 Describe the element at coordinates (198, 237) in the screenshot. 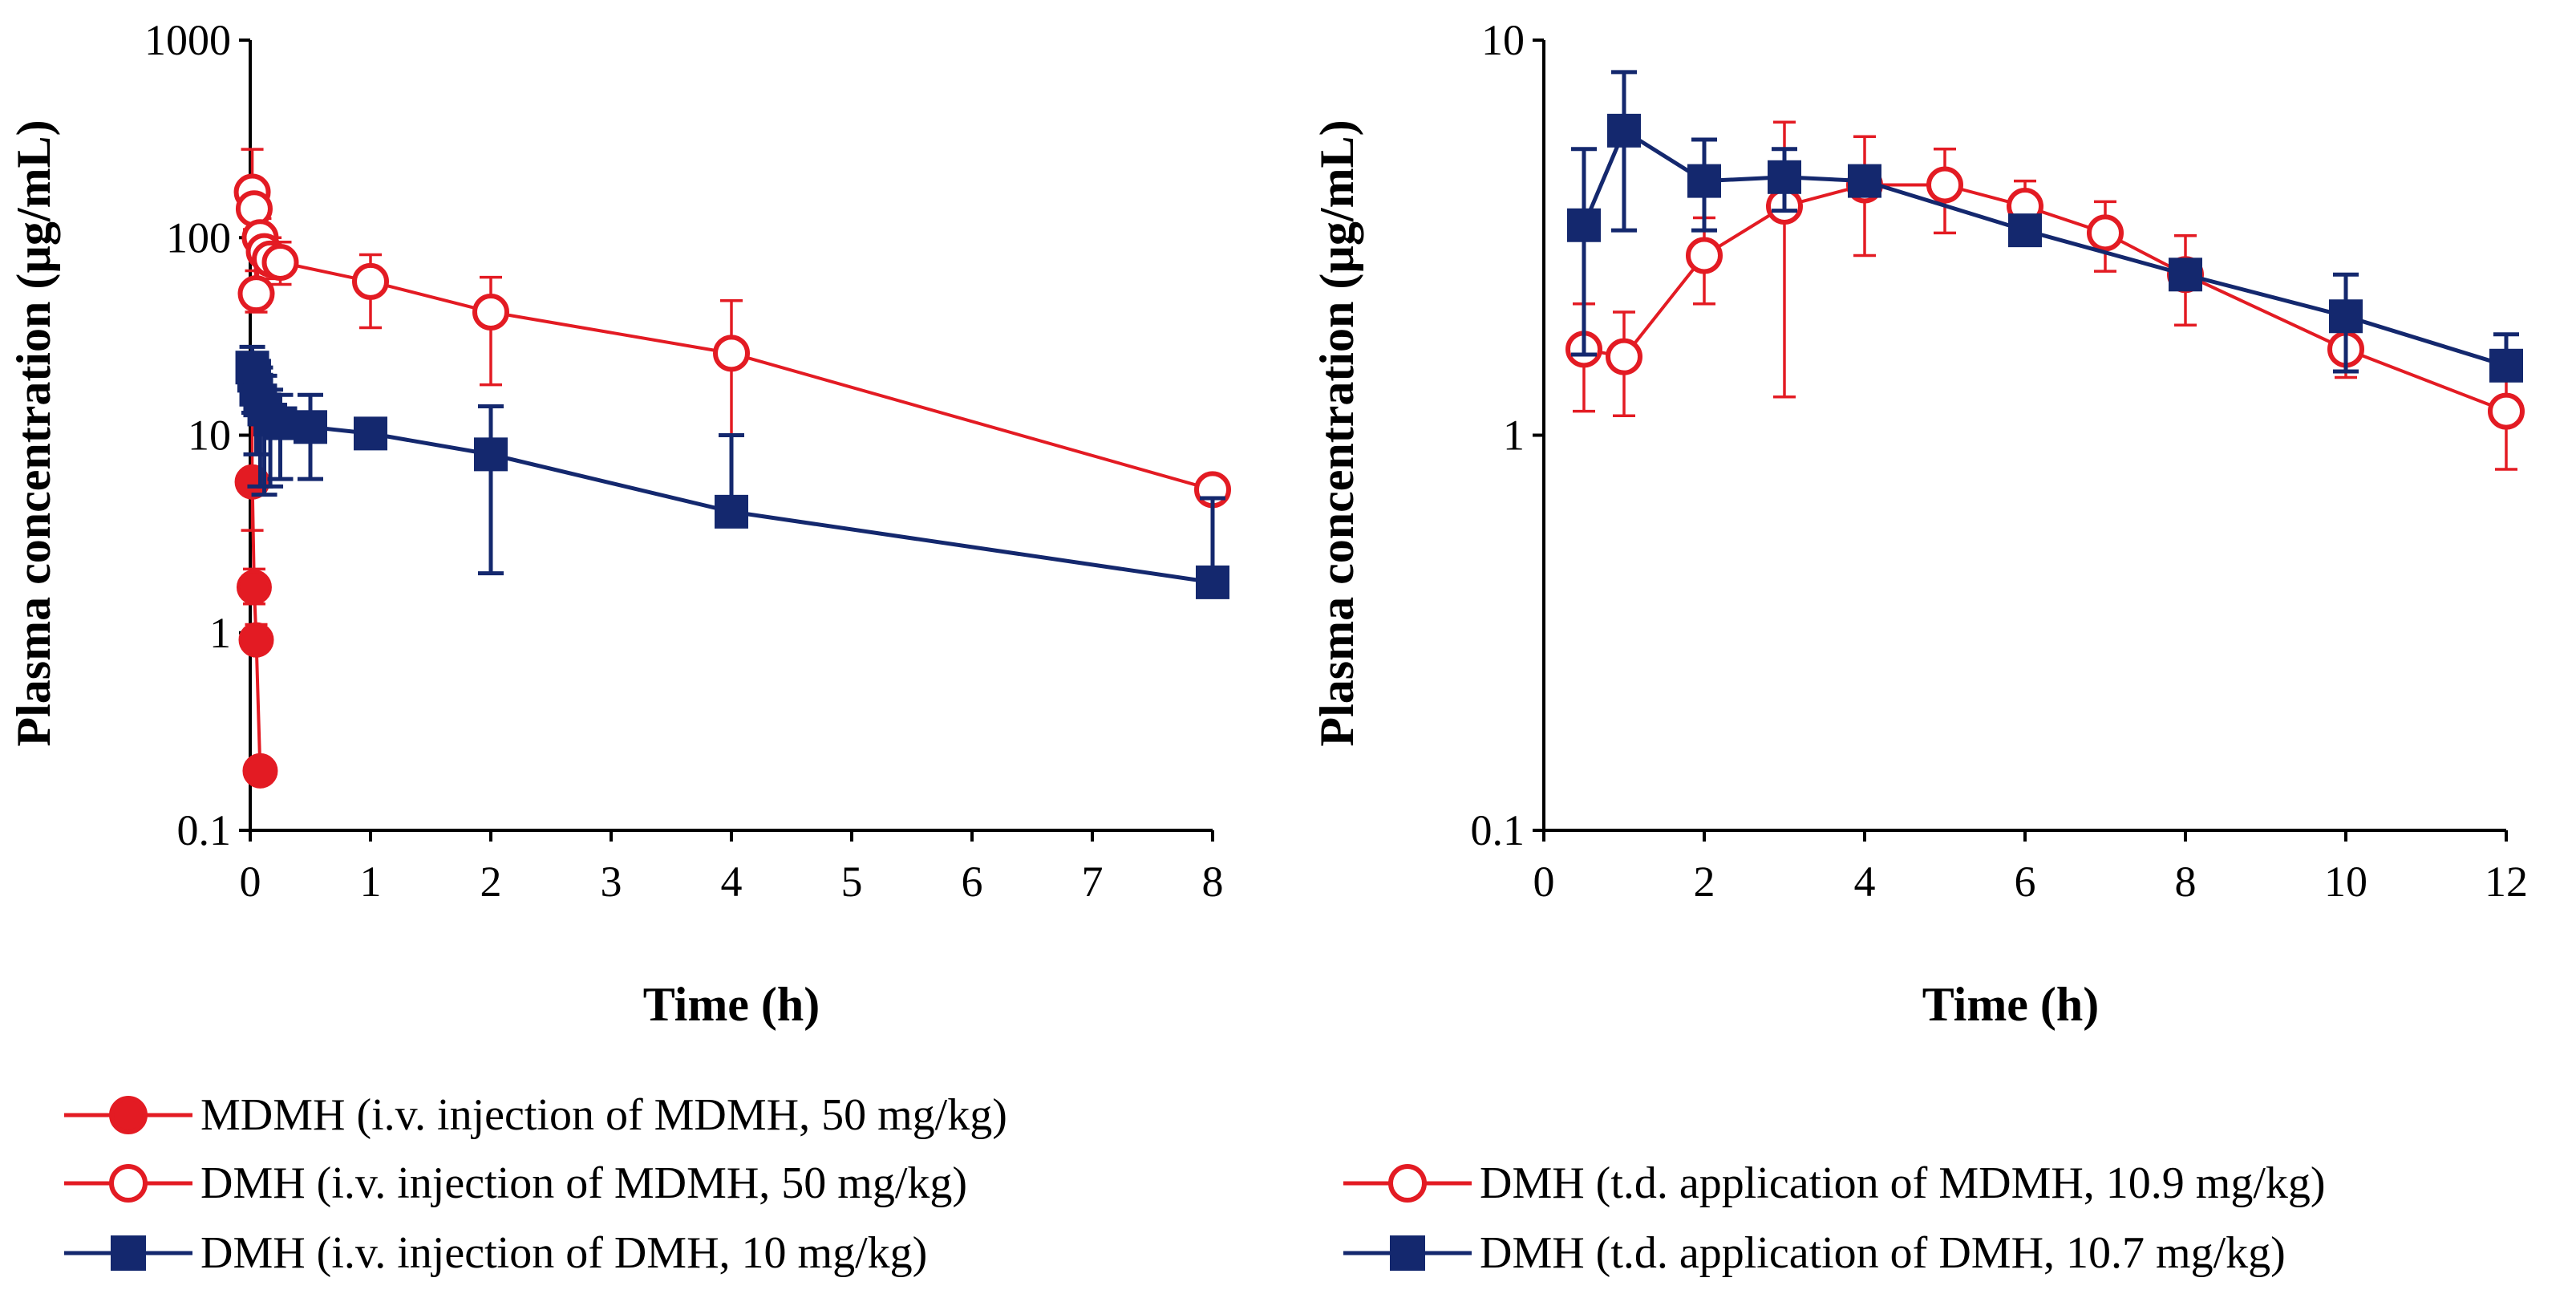

I see `y-tick-label: 100` at that location.